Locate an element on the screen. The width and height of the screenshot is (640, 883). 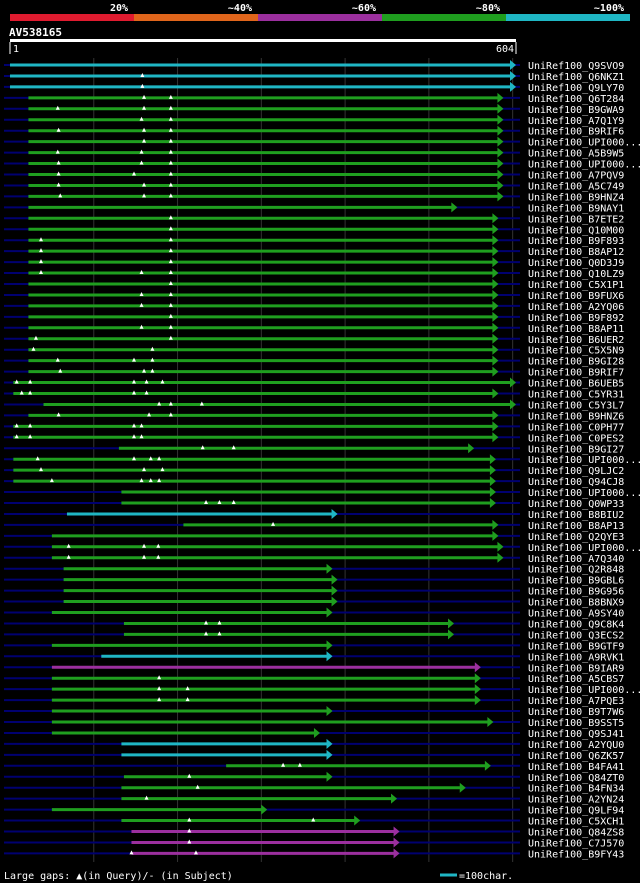
hit-row: UniRef100_B8BNX9 is located at coordinates (314, 602).